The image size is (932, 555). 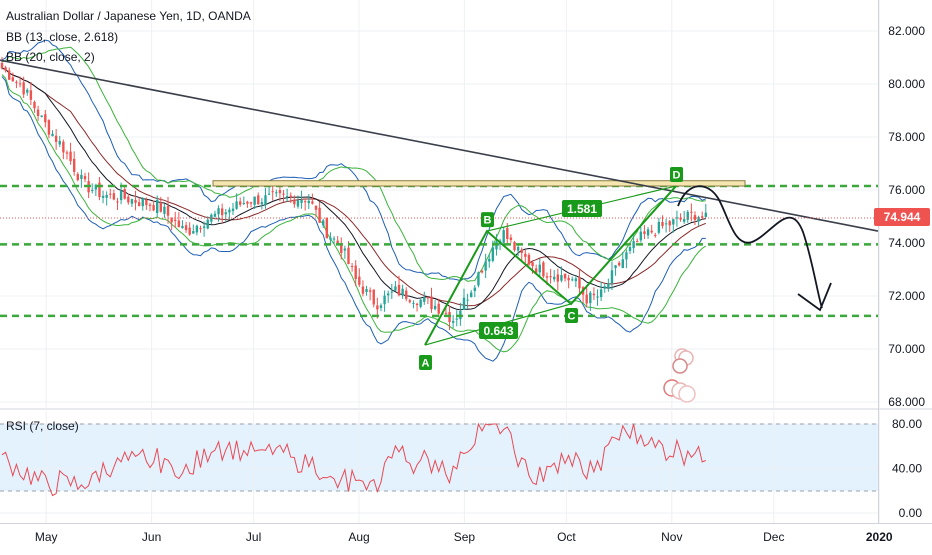 What do you see at coordinates (750, 247) in the screenshot?
I see `projected-path` at bounding box center [750, 247].